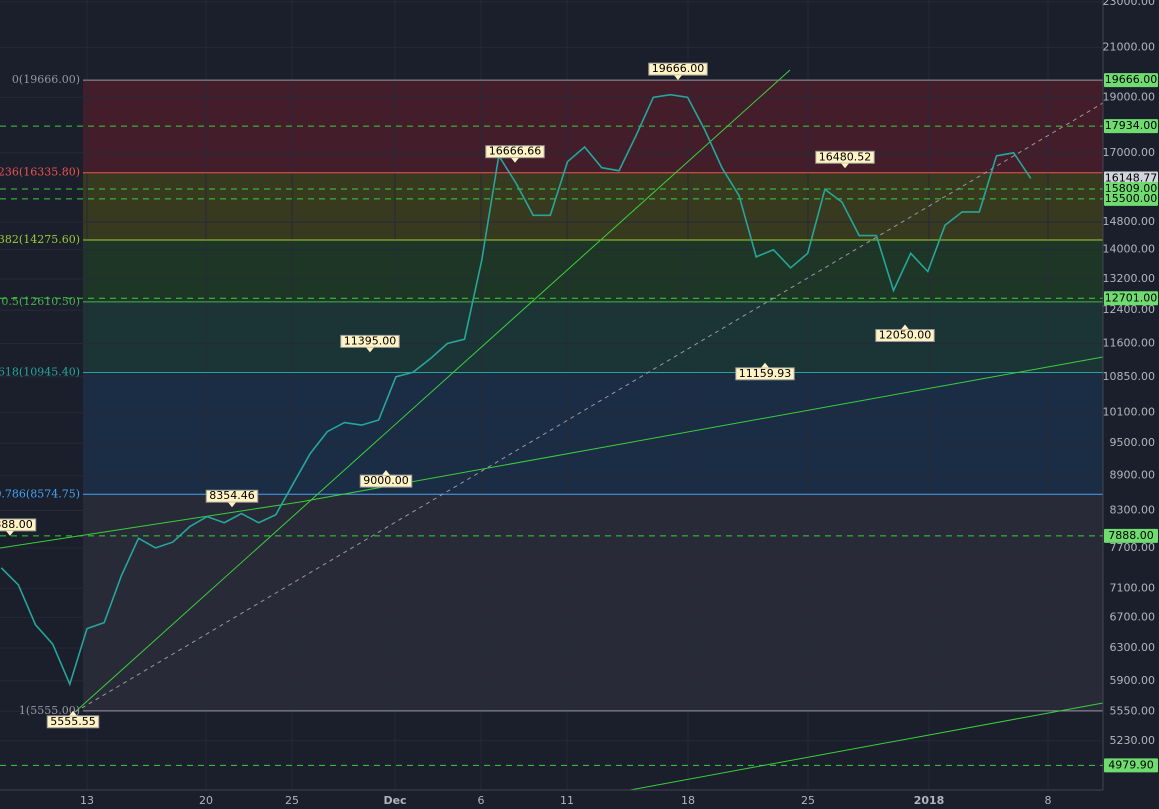 The image size is (1159, 809). I want to click on fib-label: 0.236(16335.80), so click(40, 172).